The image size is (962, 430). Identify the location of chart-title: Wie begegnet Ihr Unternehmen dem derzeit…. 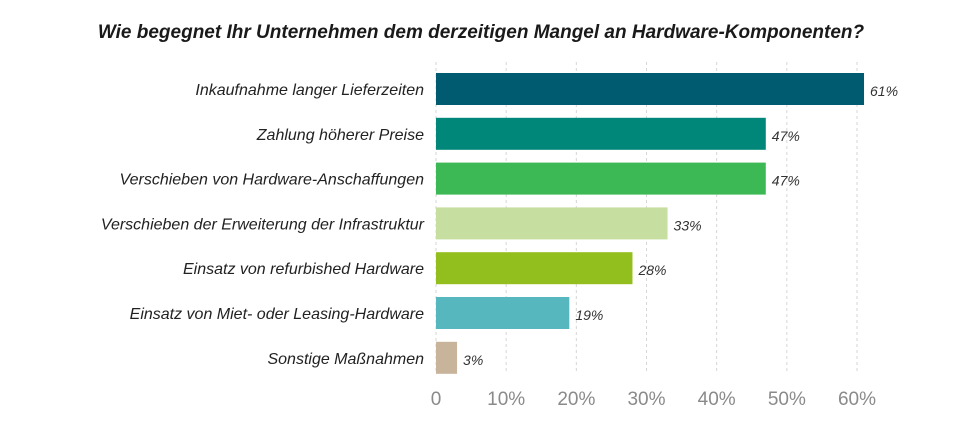
(481, 32).